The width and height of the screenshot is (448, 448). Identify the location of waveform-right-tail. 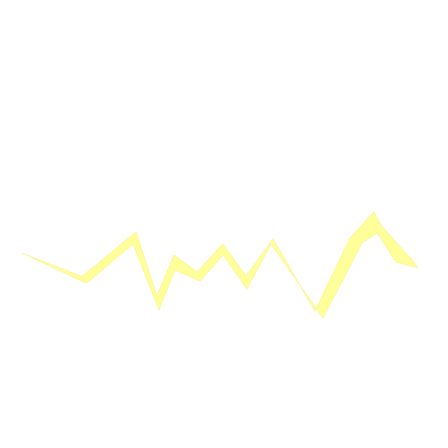
(396, 245).